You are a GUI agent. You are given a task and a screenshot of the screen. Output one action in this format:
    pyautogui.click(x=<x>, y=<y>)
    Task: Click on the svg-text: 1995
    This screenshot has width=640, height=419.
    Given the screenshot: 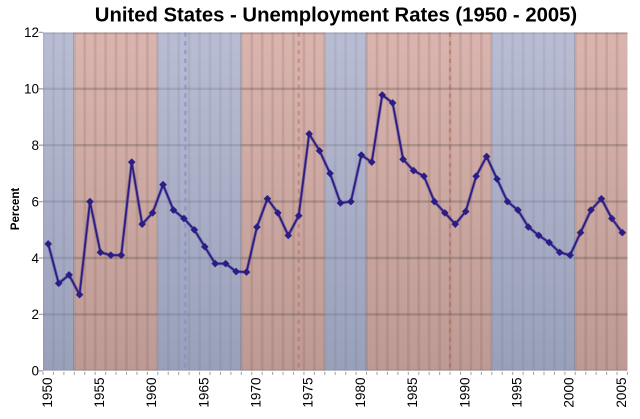 What is the action you would take?
    pyautogui.click(x=517, y=392)
    